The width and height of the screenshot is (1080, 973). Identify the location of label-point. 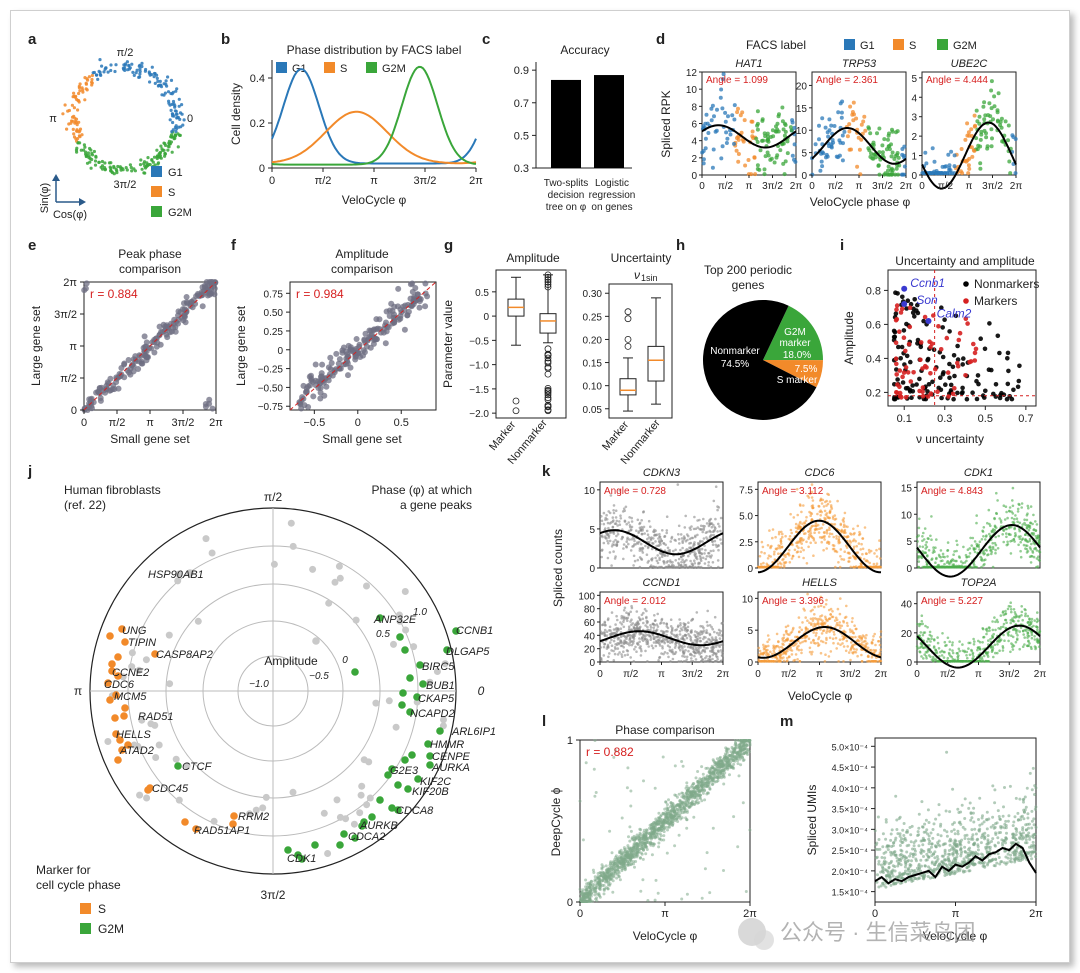
(928, 321).